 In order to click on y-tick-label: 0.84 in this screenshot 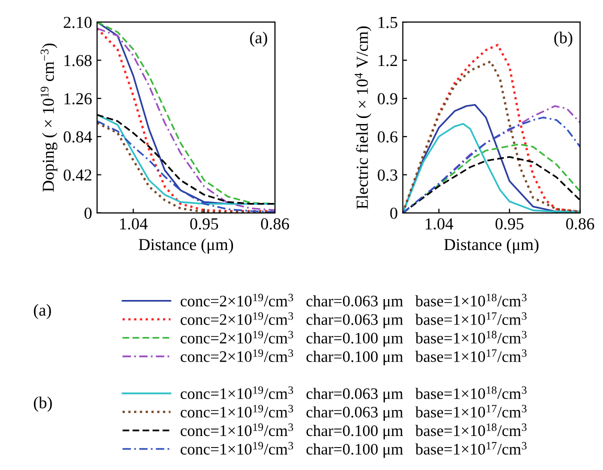, I will do `click(78, 137)`.